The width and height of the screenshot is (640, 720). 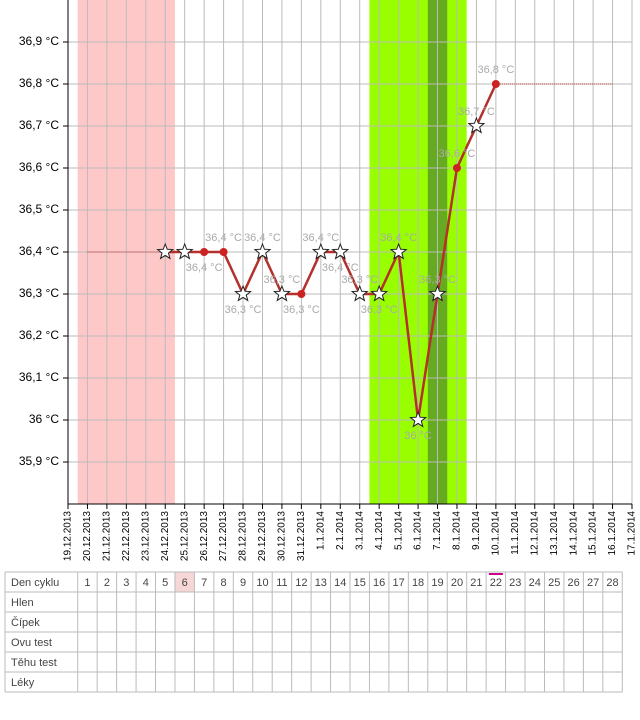 I want to click on value-label: 36,7 °C, so click(x=476, y=112).